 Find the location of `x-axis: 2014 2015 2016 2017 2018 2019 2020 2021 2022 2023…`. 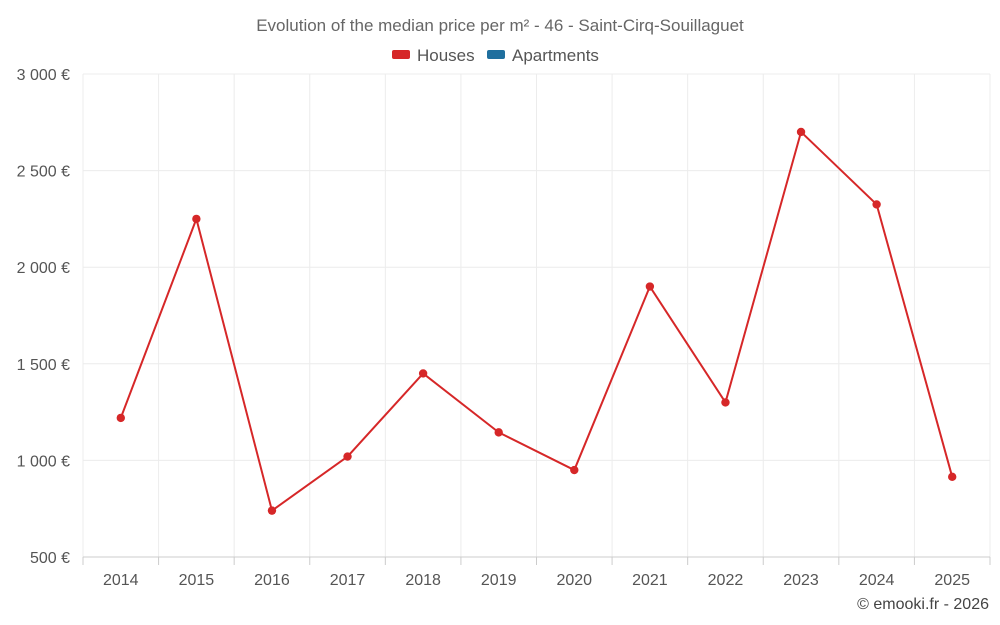

x-axis: 2014 2015 2016 2017 2018 2019 2020 2021 2022 2023… is located at coordinates (536, 572).